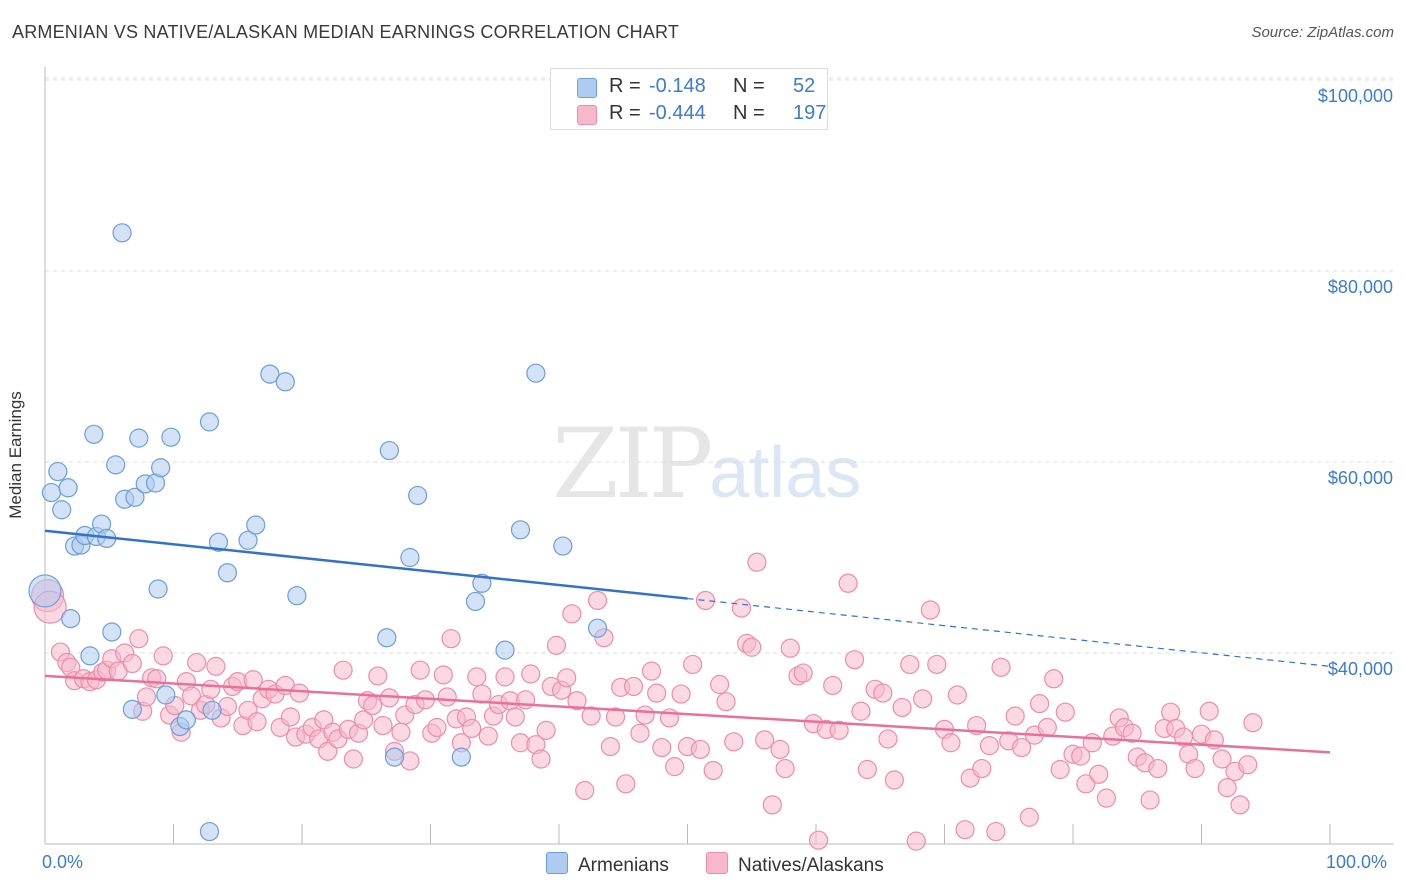 This screenshot has height=892, width=1406. What do you see at coordinates (63, 862) in the screenshot?
I see `x-tick-label-0: 0.0%` at bounding box center [63, 862].